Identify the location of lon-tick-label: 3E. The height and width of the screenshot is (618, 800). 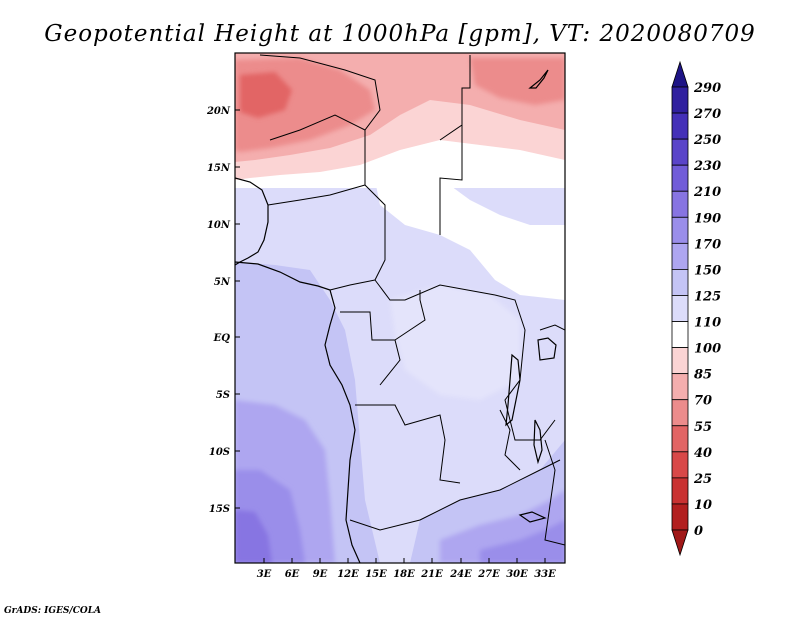
(264, 574).